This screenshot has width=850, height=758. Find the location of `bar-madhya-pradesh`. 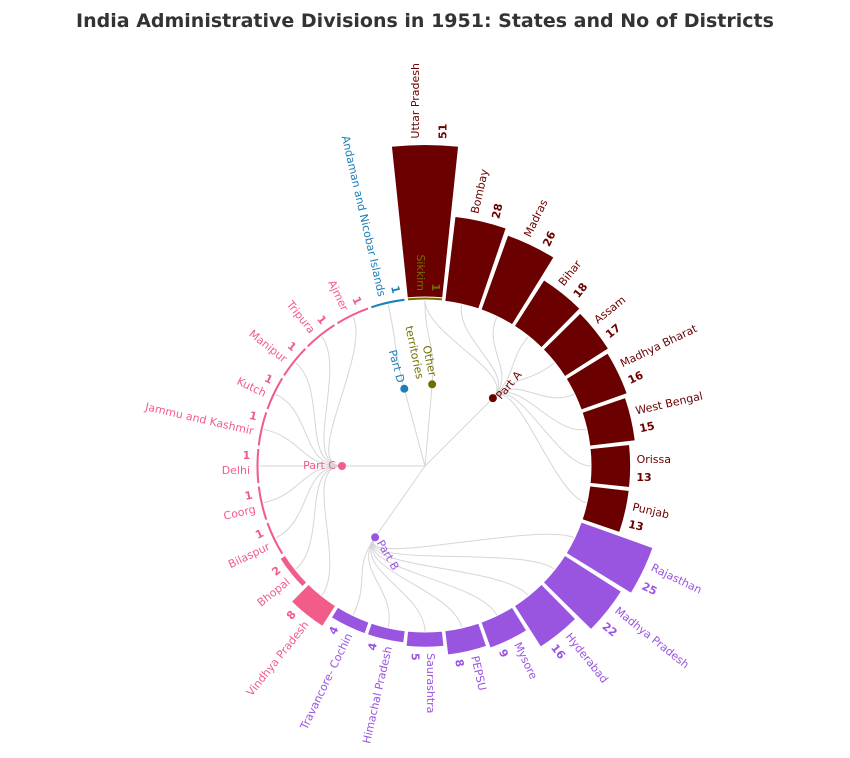

bar-madhya-pradesh is located at coordinates (582, 592).